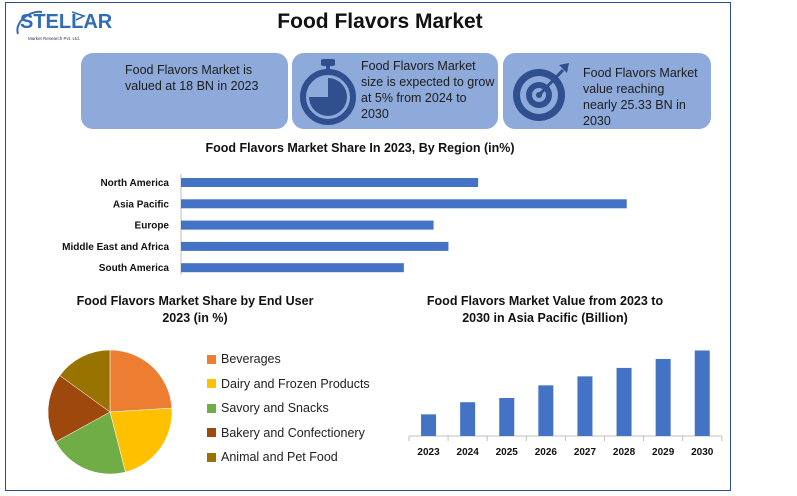 This screenshot has width=797, height=496. What do you see at coordinates (51, 22) in the screenshot?
I see `logo-swoosh-icon` at bounding box center [51, 22].